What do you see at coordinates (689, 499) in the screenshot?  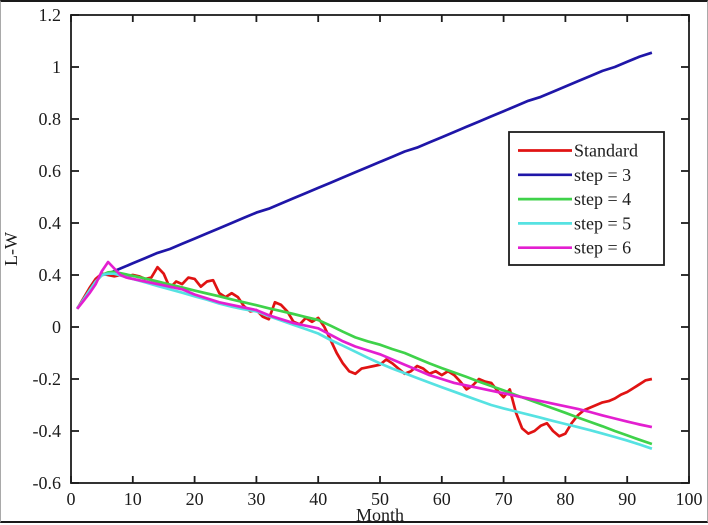 I see `x-tick-label: 100` at bounding box center [689, 499].